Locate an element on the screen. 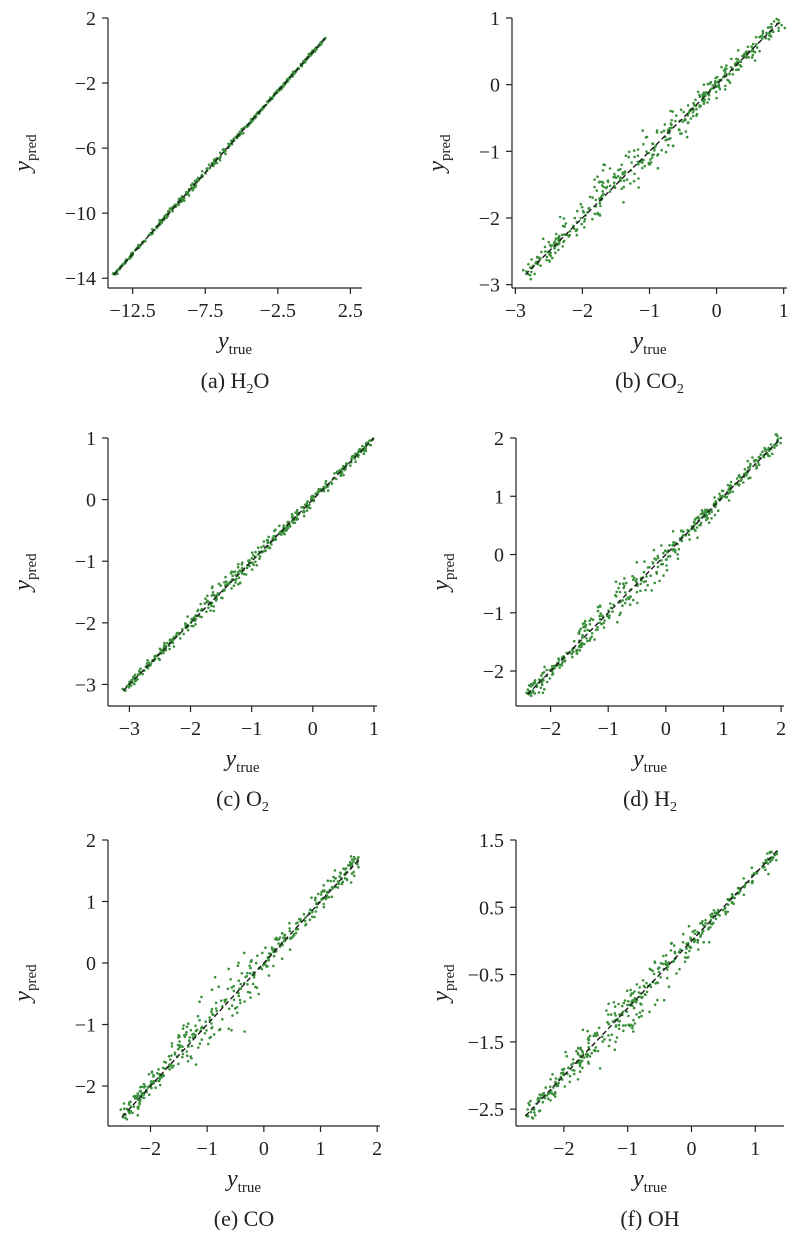 This screenshot has height=1235, width=800. chart-panel-4: −2 −1 0 1 2 2 1 0 −1 −2 ytrue ypred (d) H2 is located at coordinates (607, 621).